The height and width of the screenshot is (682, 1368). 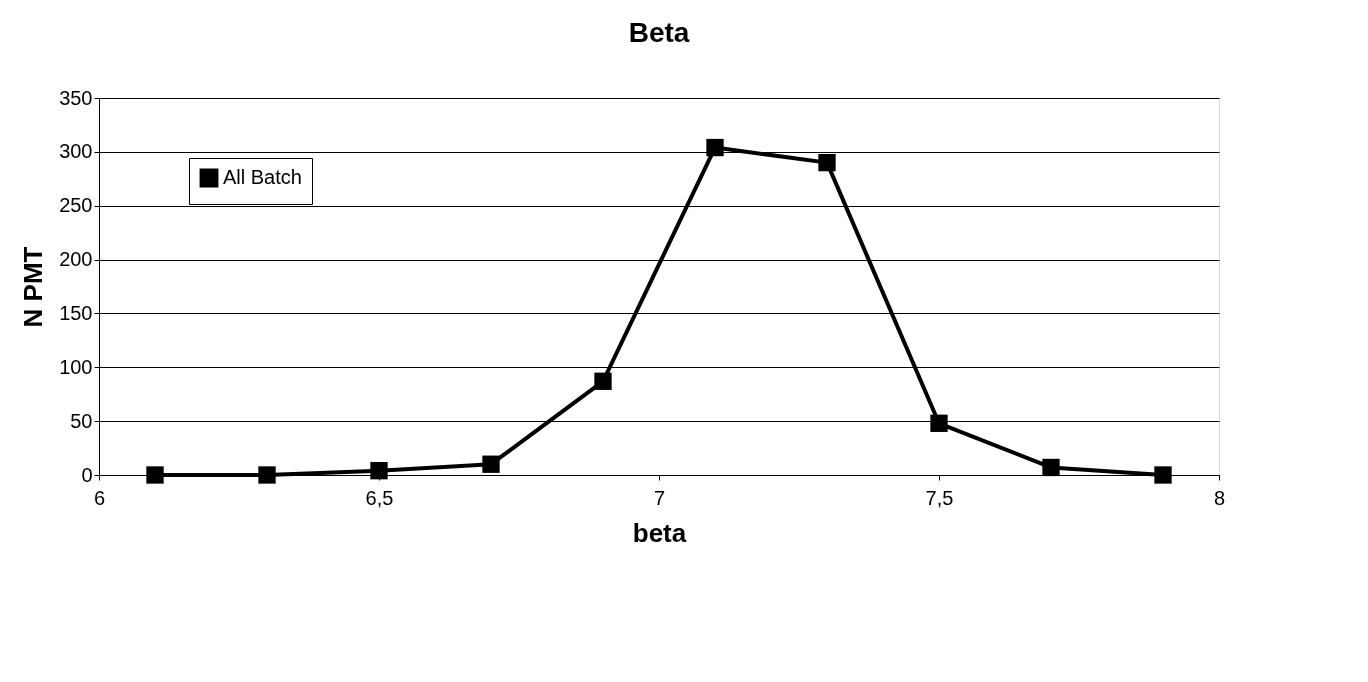 I want to click on y-tick-label: 300, so click(x=76, y=151).